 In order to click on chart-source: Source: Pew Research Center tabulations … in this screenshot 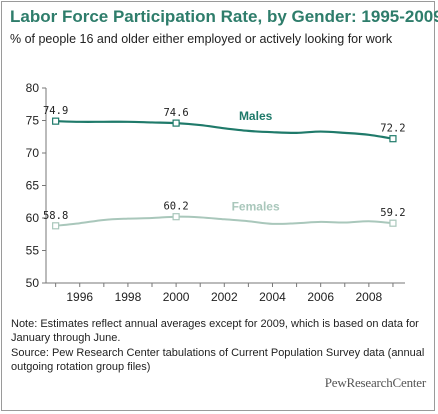, I will do `click(218, 360)`.